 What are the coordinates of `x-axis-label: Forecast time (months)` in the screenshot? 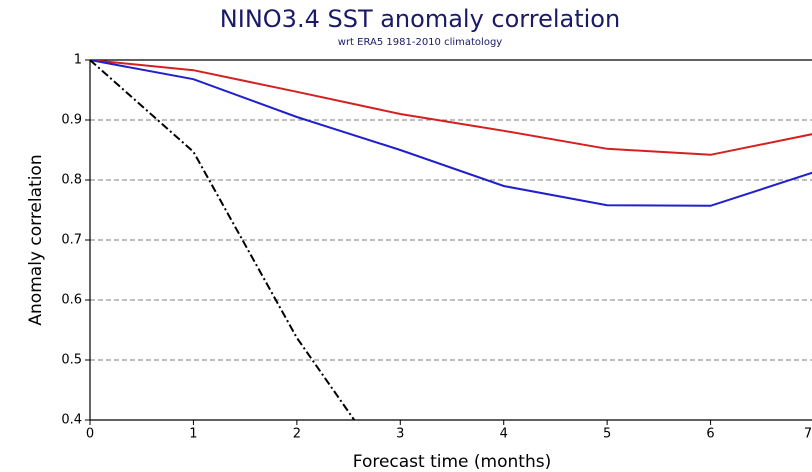 It's located at (452, 462).